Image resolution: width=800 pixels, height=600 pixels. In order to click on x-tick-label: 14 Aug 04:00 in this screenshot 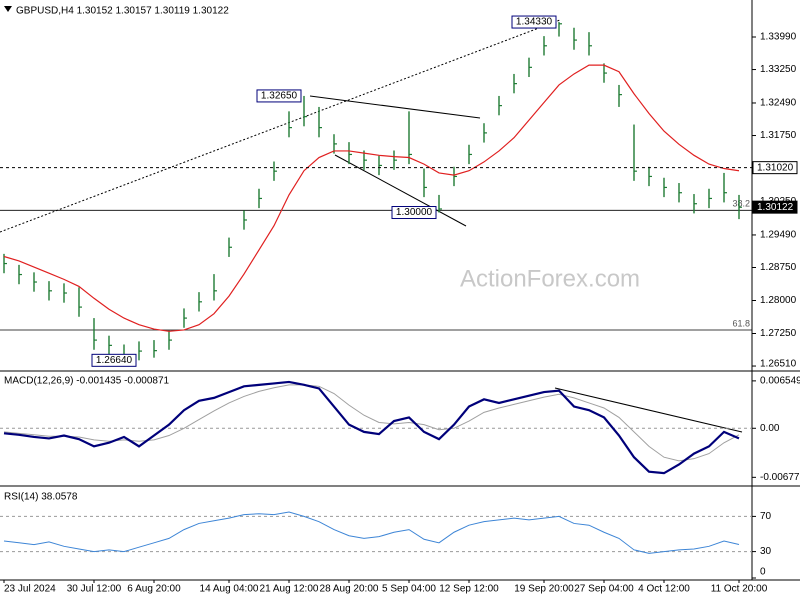, I will do `click(229, 589)`.